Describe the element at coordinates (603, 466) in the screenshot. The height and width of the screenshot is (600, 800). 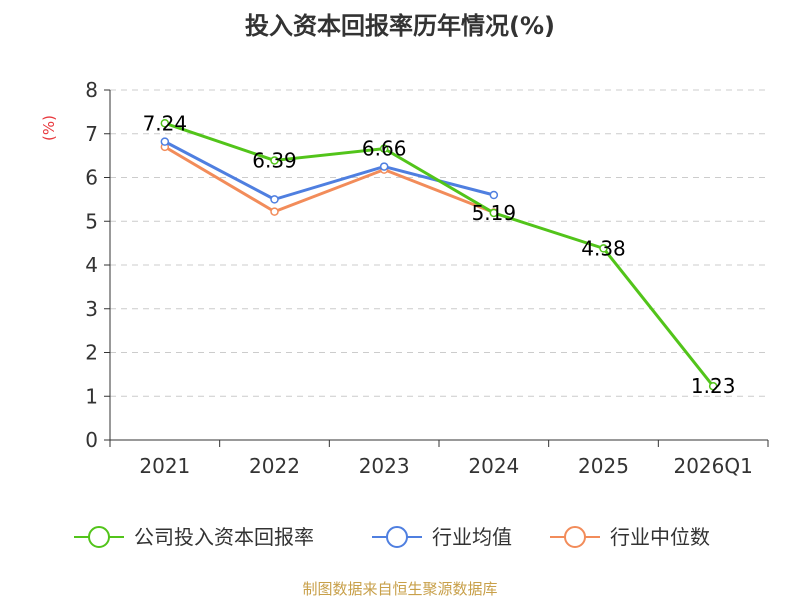
I see `x-tick-label: 2025` at that location.